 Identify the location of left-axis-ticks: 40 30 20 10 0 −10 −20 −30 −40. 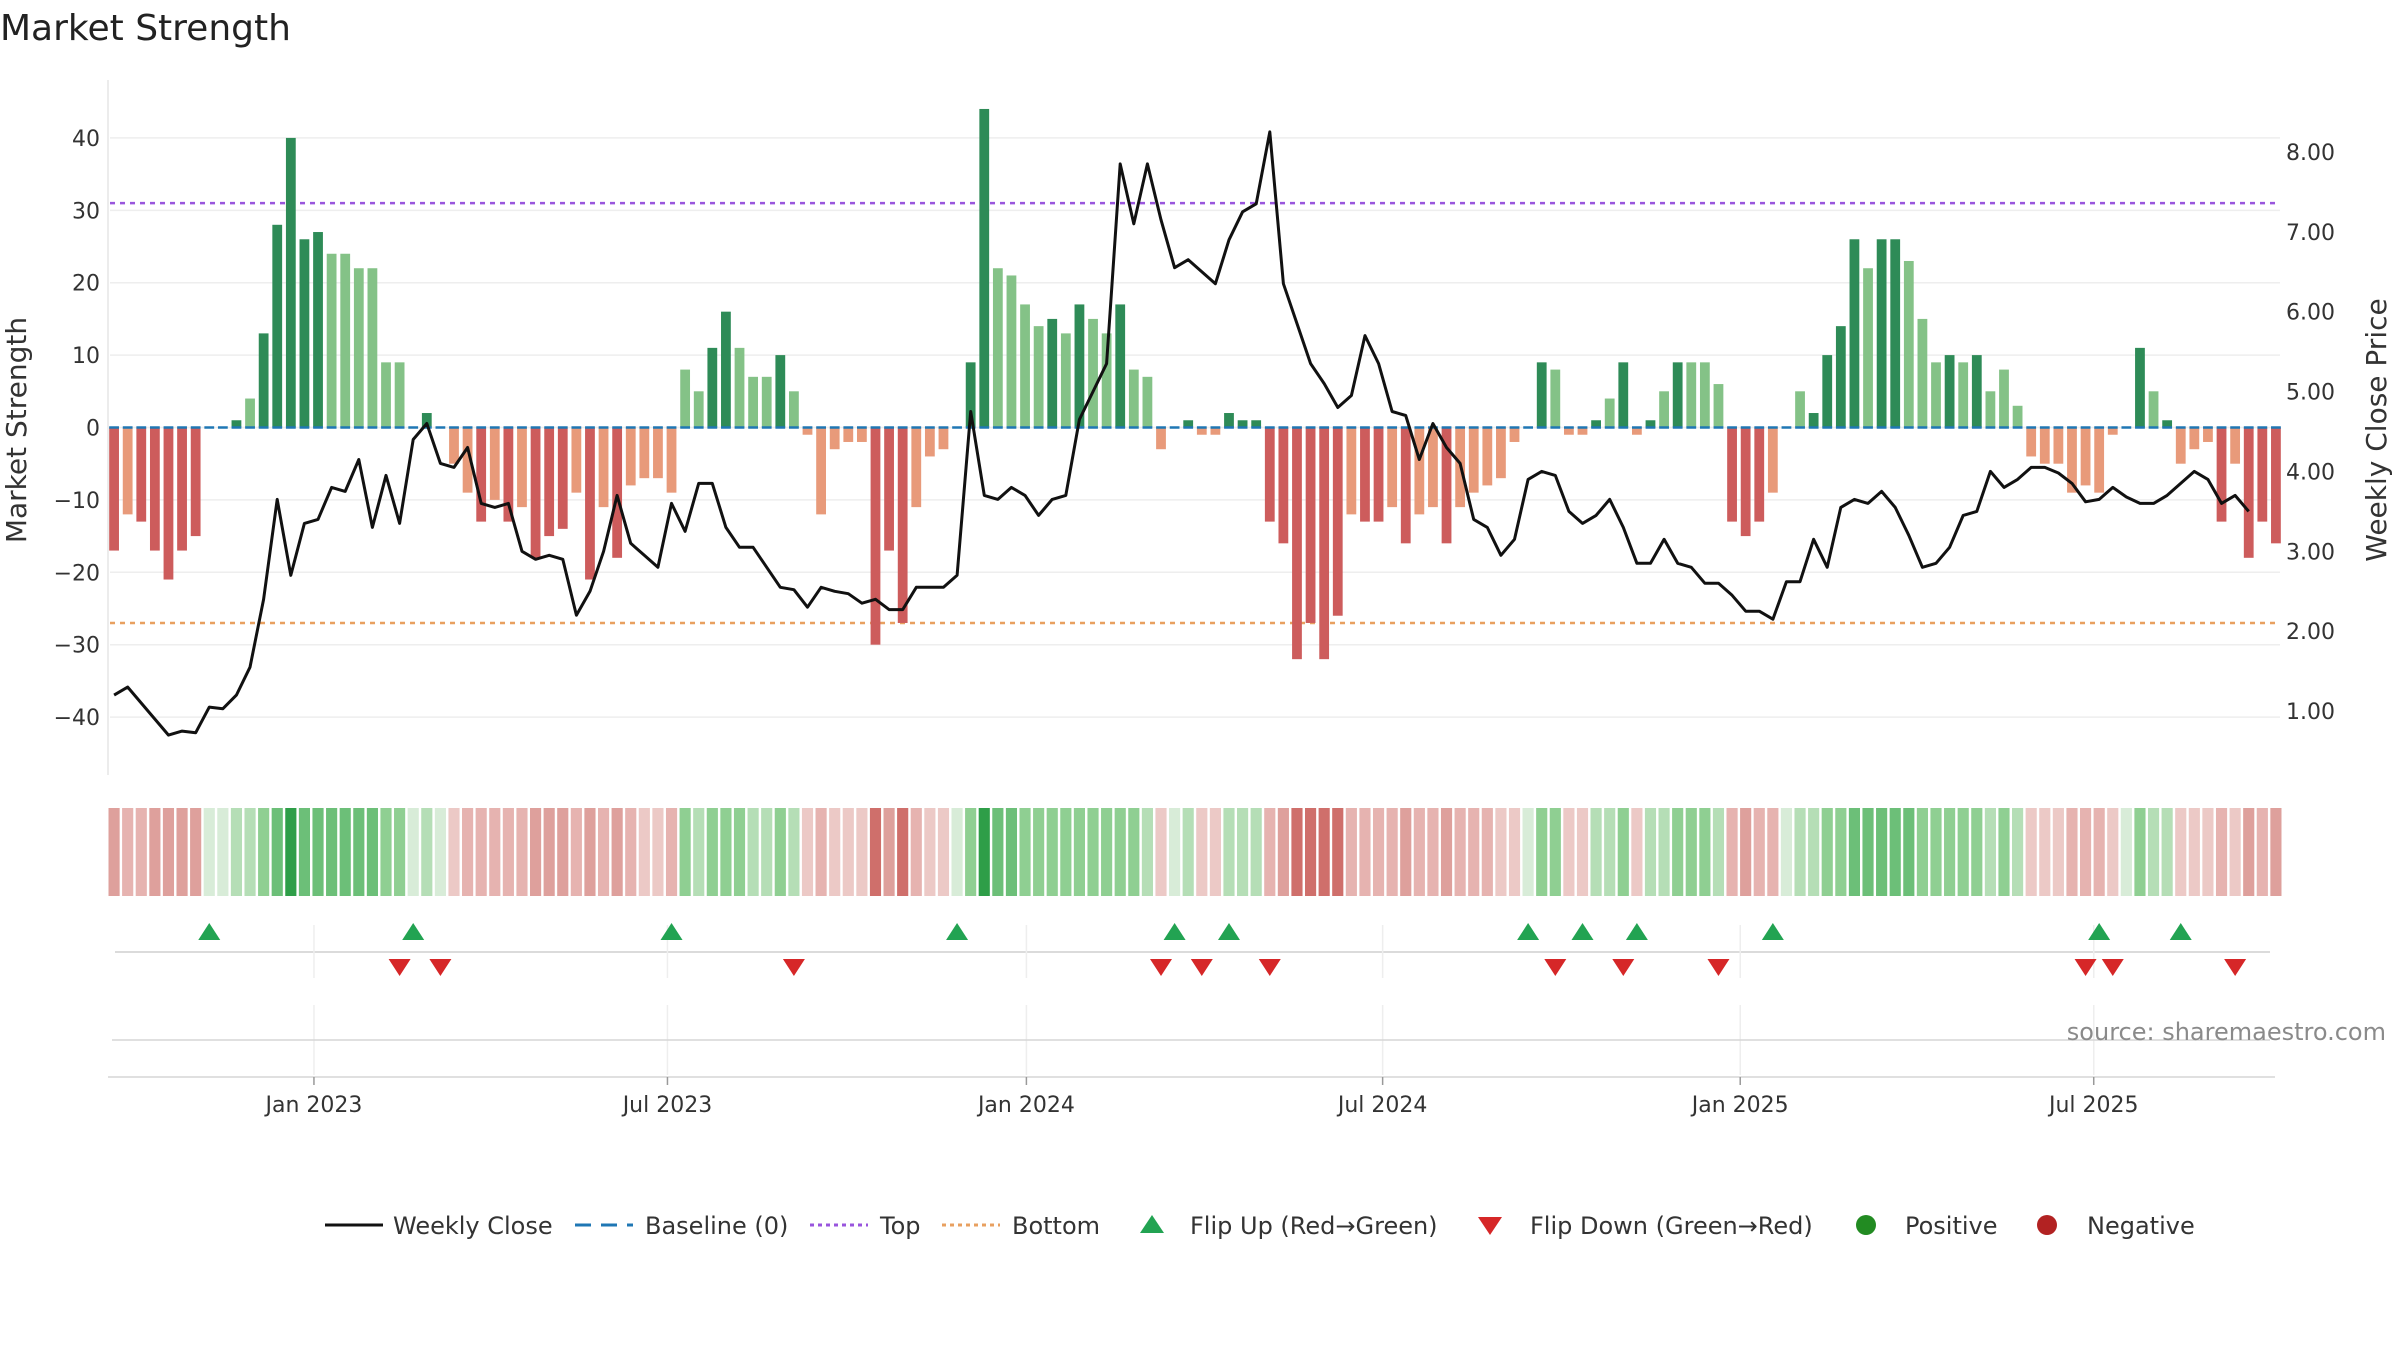
(77, 429).